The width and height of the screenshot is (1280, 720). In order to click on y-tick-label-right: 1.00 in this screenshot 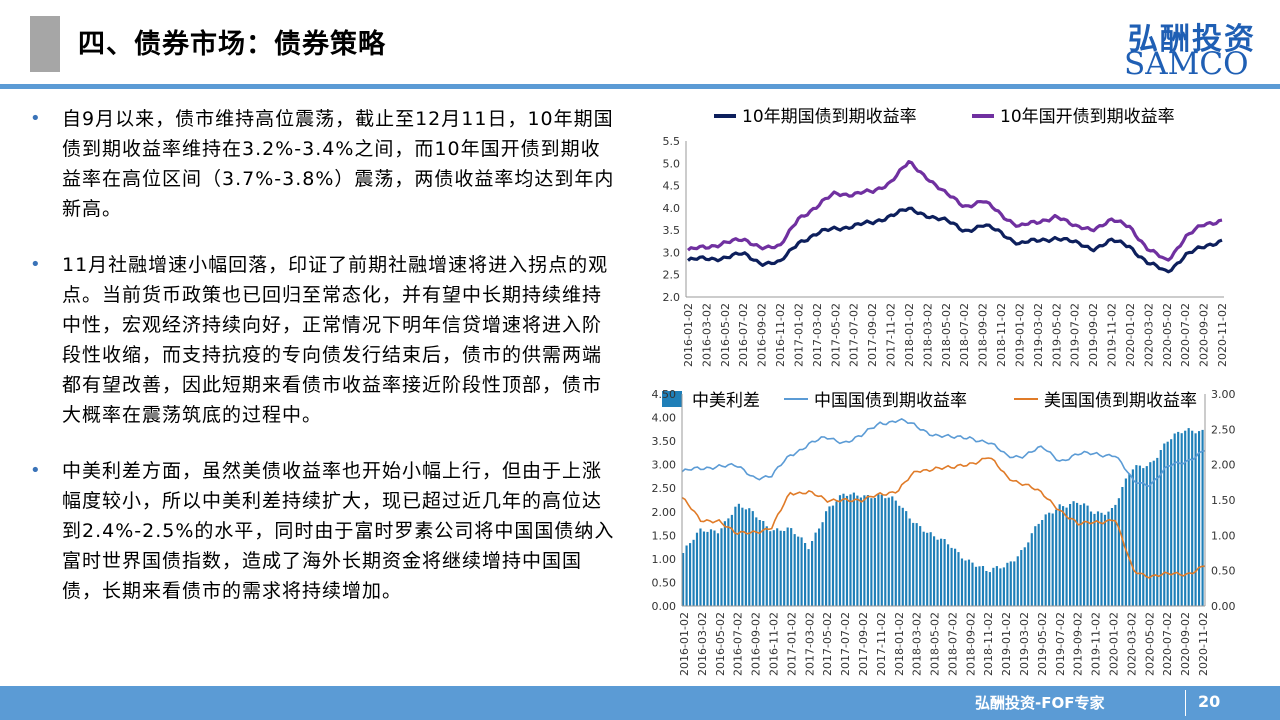, I will do `click(1223, 535)`.